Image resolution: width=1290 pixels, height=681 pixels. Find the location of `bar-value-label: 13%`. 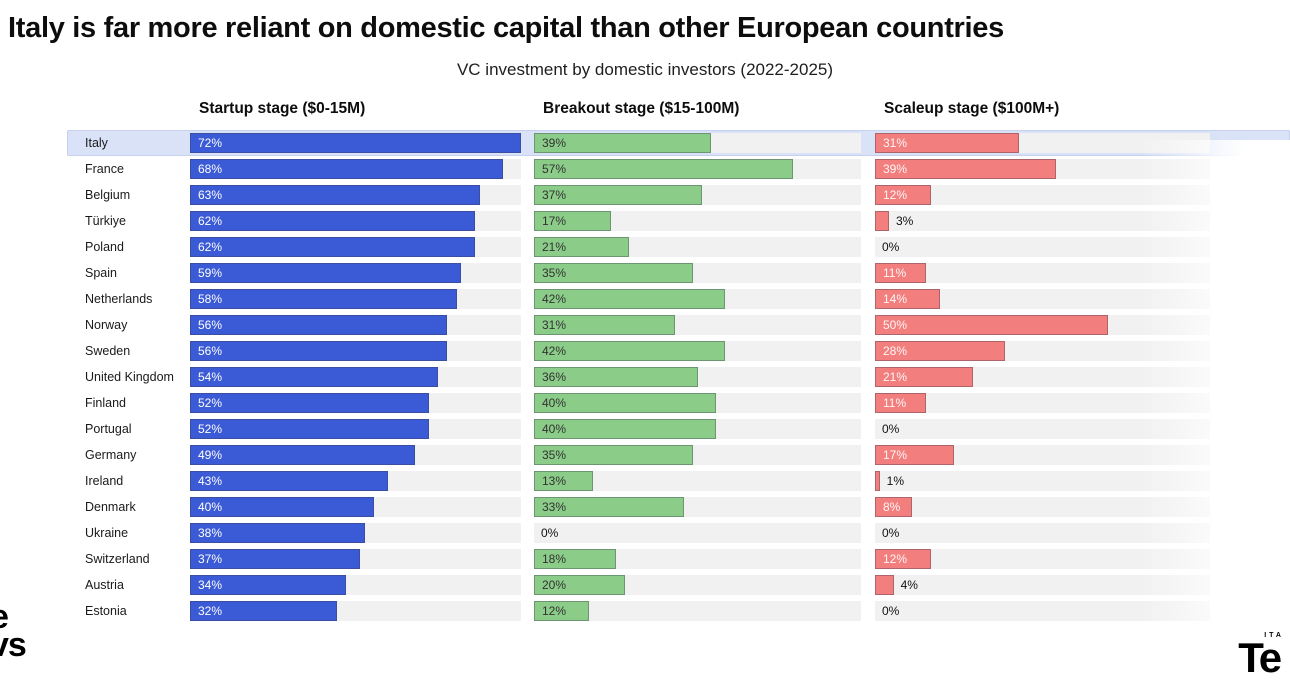

bar-value-label: 13% is located at coordinates (554, 481).